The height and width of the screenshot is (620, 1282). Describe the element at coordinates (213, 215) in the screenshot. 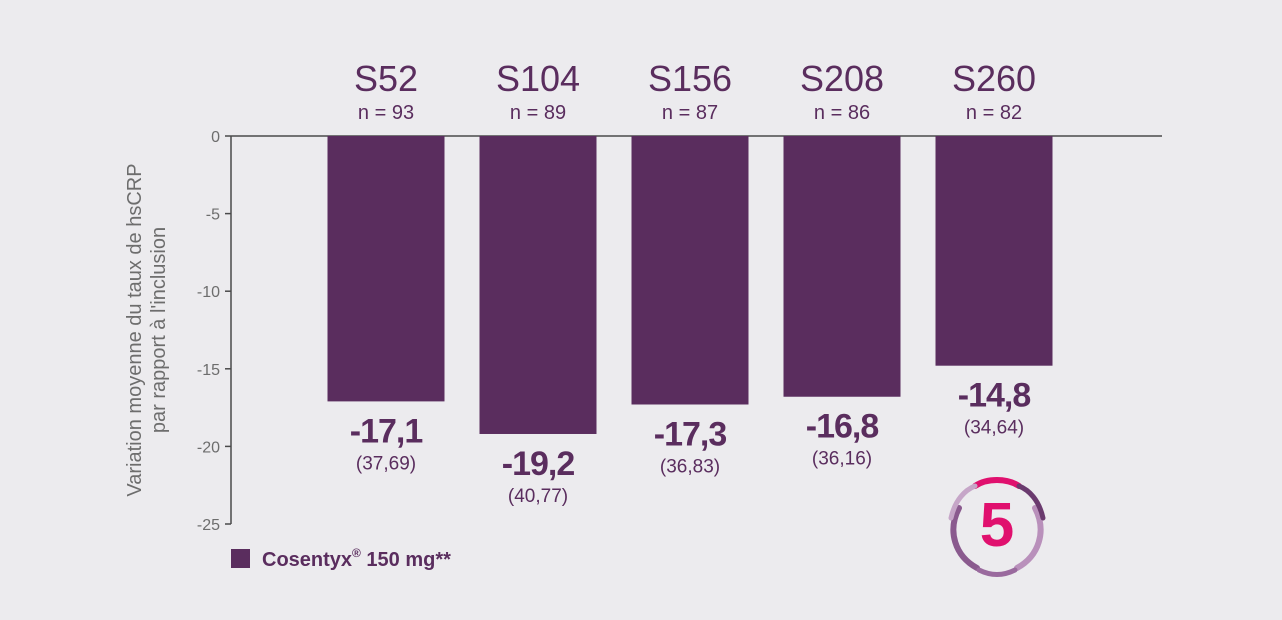

I see `y-tick-label: -5` at that location.